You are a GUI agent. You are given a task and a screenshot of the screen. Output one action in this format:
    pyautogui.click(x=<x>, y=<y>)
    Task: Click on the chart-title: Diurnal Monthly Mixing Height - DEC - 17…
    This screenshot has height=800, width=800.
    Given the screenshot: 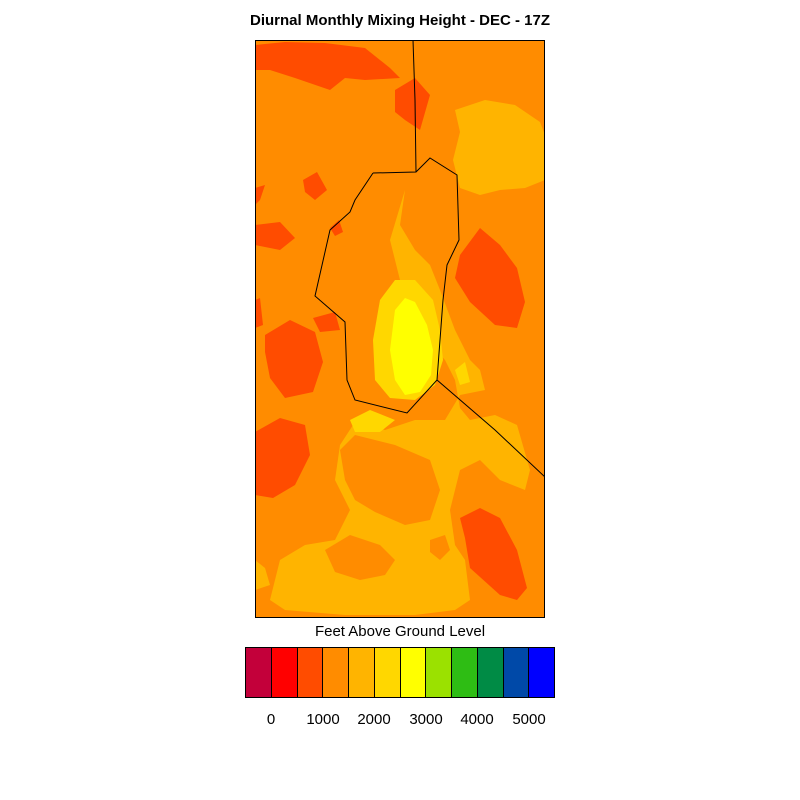 What is the action you would take?
    pyautogui.click(x=400, y=20)
    